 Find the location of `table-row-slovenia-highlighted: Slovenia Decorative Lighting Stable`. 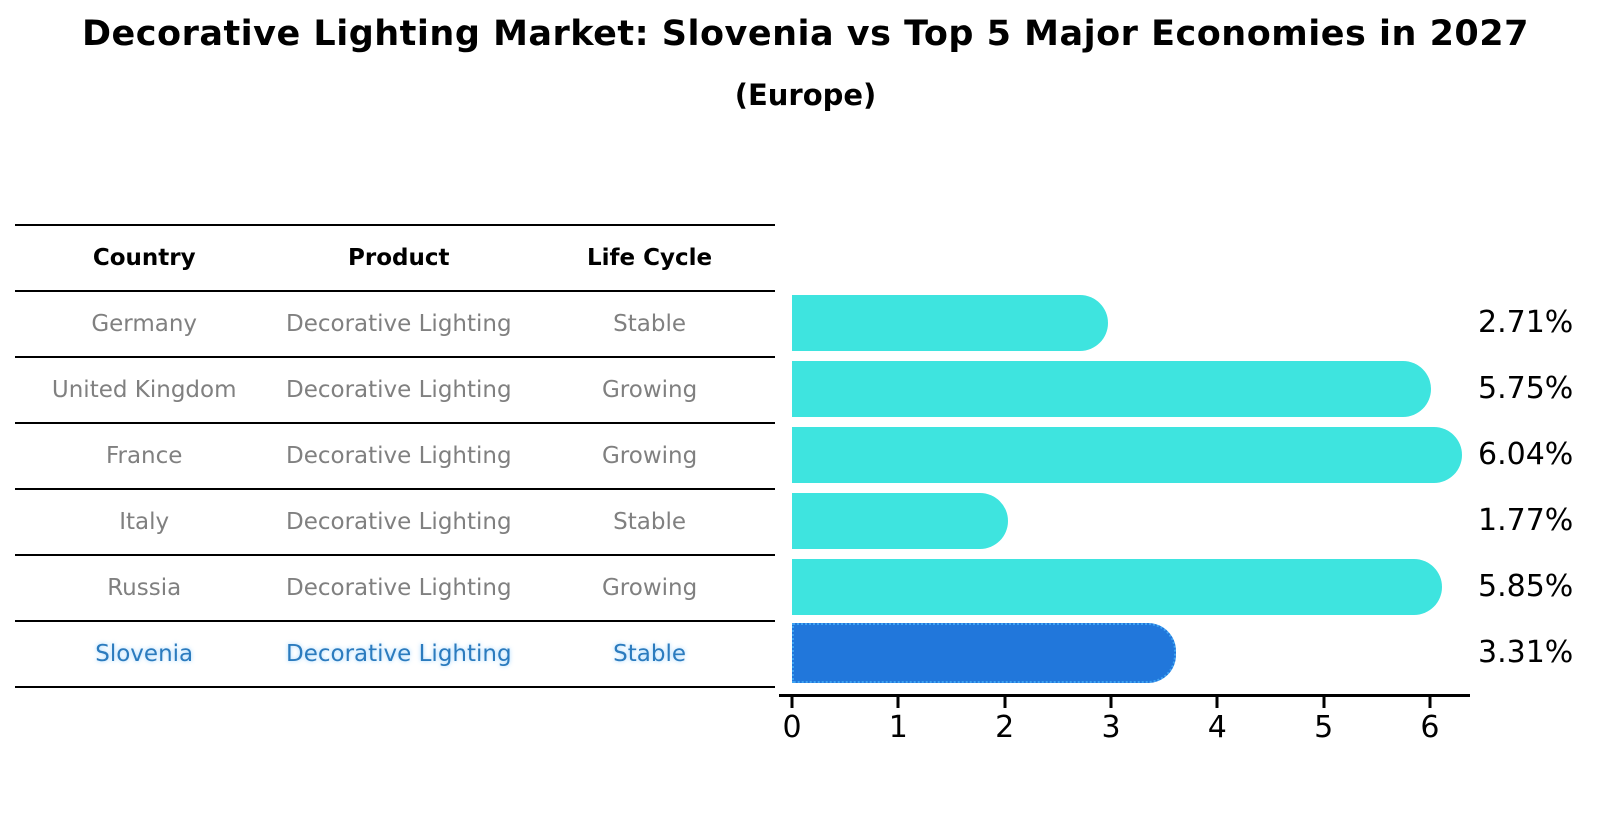

table-row-slovenia-highlighted: Slovenia Decorative Lighting Stable is located at coordinates (395, 655).